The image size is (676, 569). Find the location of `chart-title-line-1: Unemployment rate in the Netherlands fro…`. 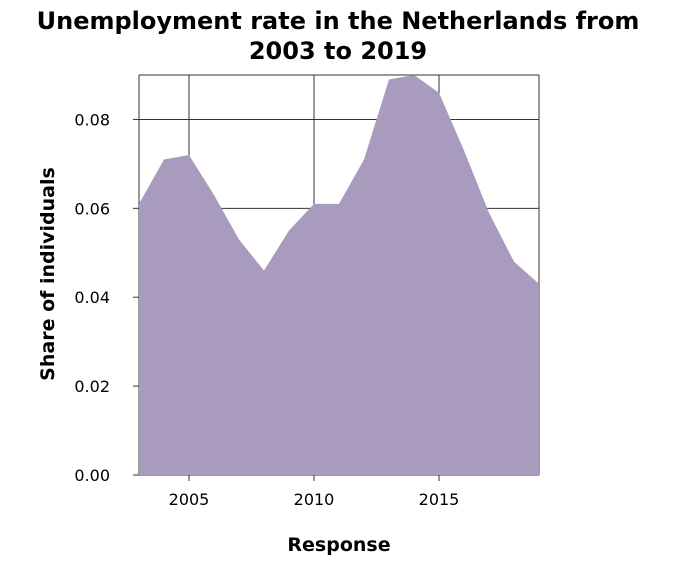

chart-title-line-1: Unemployment rate in the Netherlands fro… is located at coordinates (338, 21).